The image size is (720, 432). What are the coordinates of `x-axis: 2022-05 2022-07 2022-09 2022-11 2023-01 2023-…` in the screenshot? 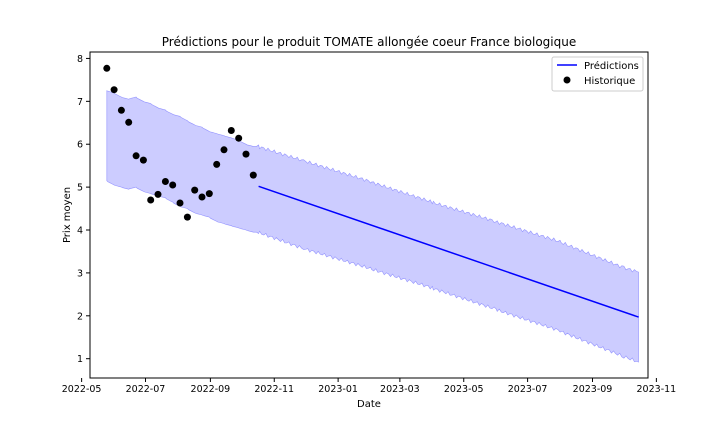 It's located at (369, 386).